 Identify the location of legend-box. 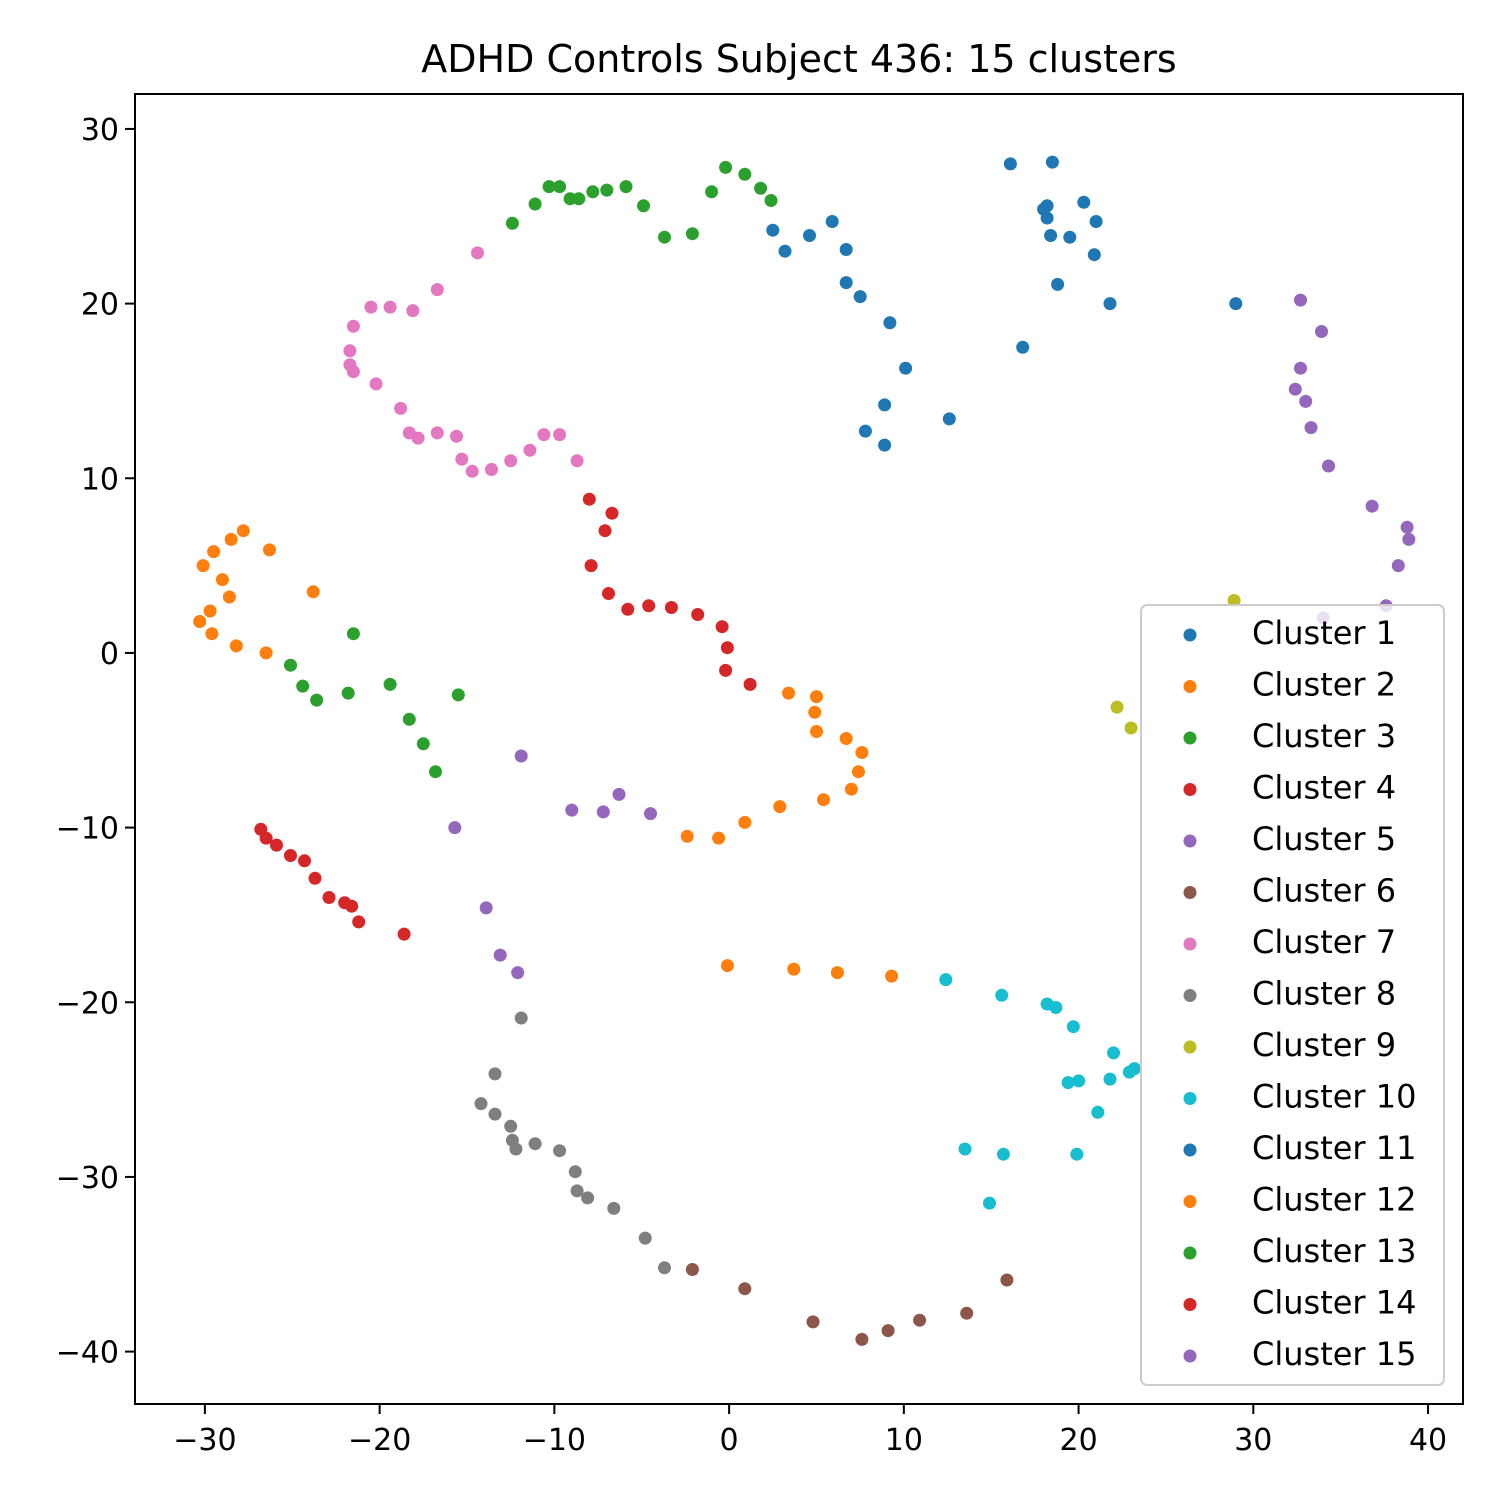
(1292, 995).